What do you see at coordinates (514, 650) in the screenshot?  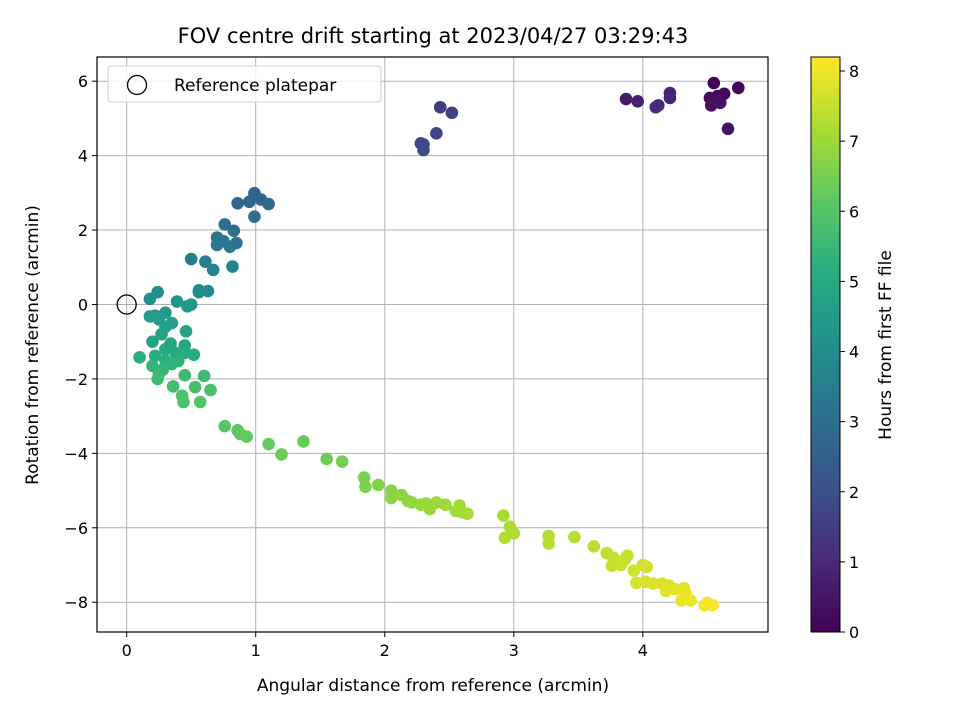 I see `x-tick-label-3: 3` at bounding box center [514, 650].